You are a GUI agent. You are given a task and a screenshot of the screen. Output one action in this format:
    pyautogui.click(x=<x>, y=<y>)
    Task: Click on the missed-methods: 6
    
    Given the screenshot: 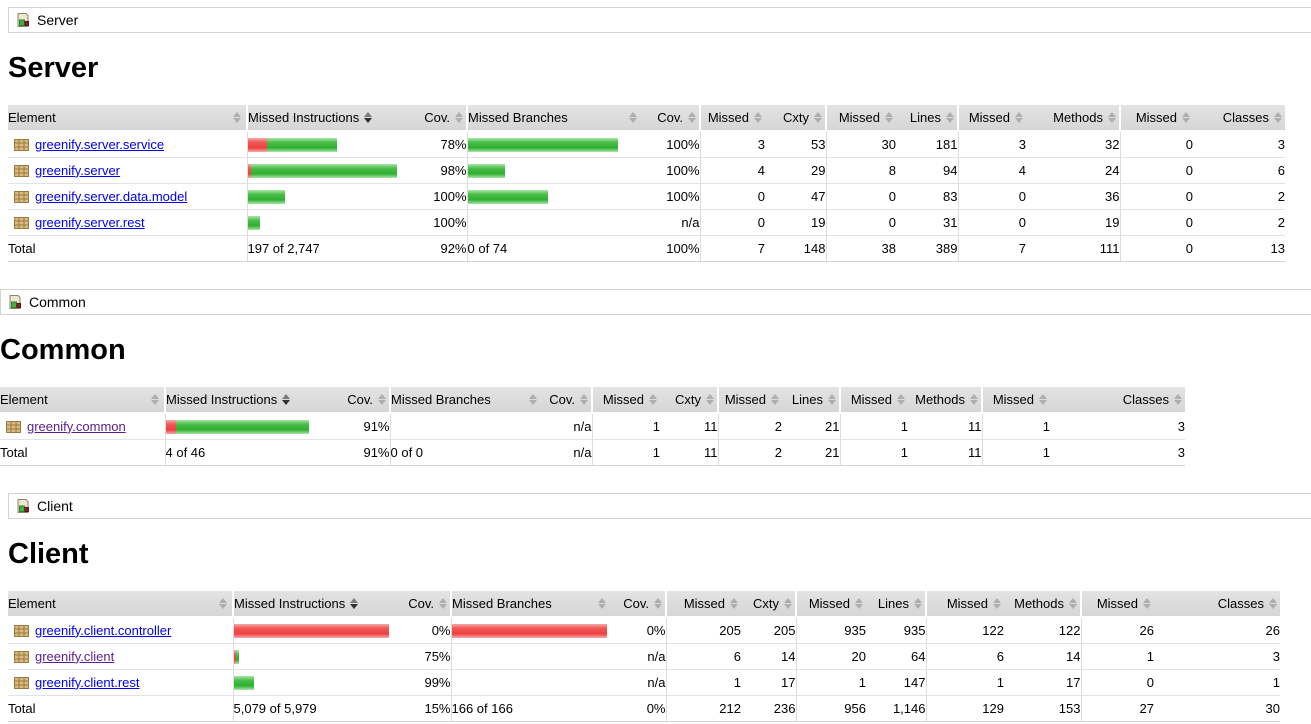 What is the action you would take?
    pyautogui.click(x=964, y=656)
    